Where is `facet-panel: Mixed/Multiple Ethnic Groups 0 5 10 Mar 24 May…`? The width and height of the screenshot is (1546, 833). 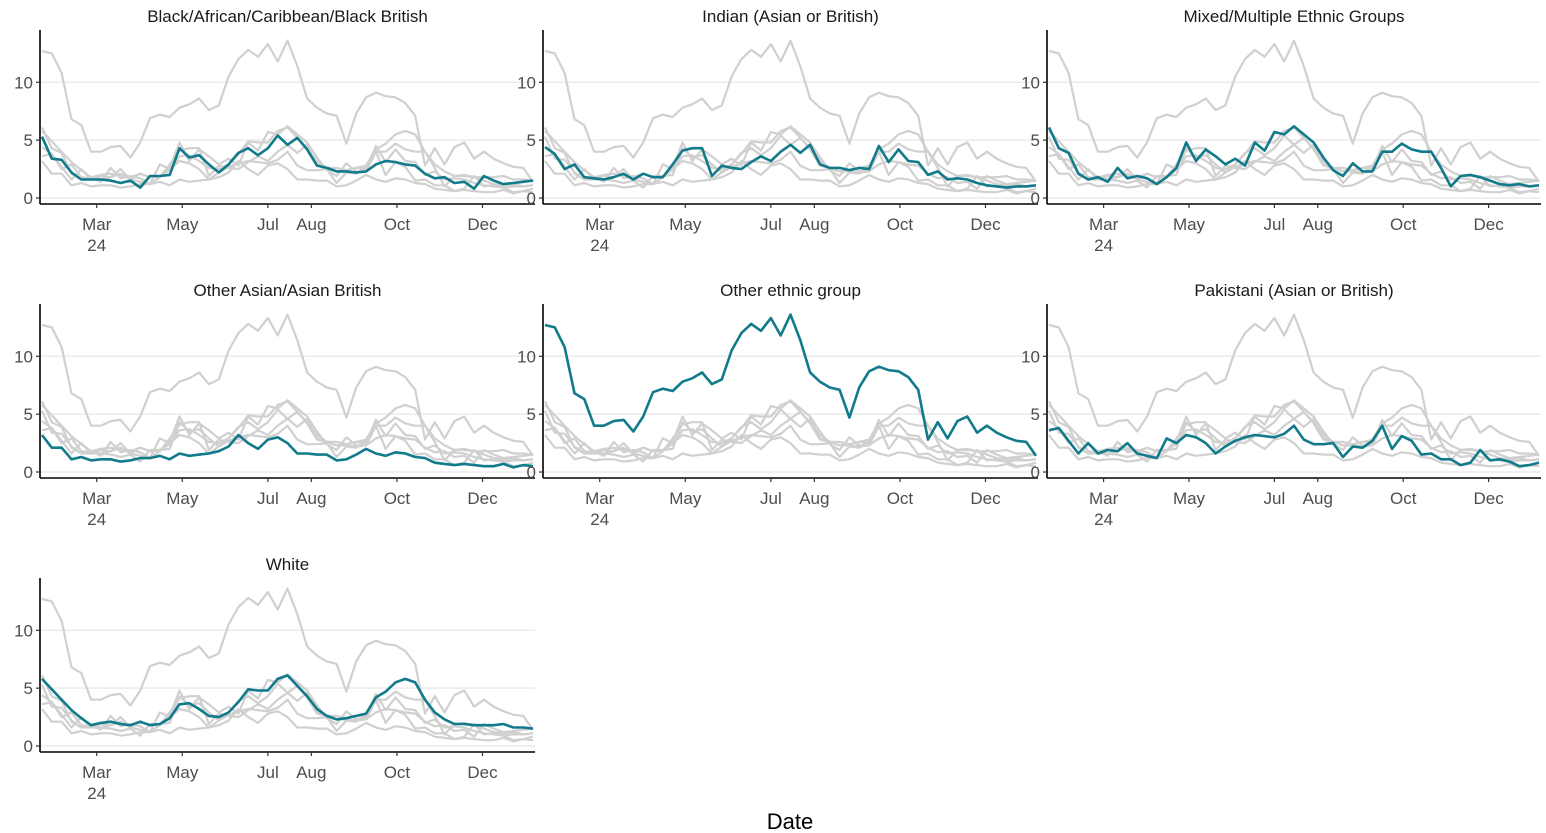
facet-panel: Mixed/Multiple Ethnic Groups 0 5 10 Mar 24 May… is located at coordinates (1281, 131).